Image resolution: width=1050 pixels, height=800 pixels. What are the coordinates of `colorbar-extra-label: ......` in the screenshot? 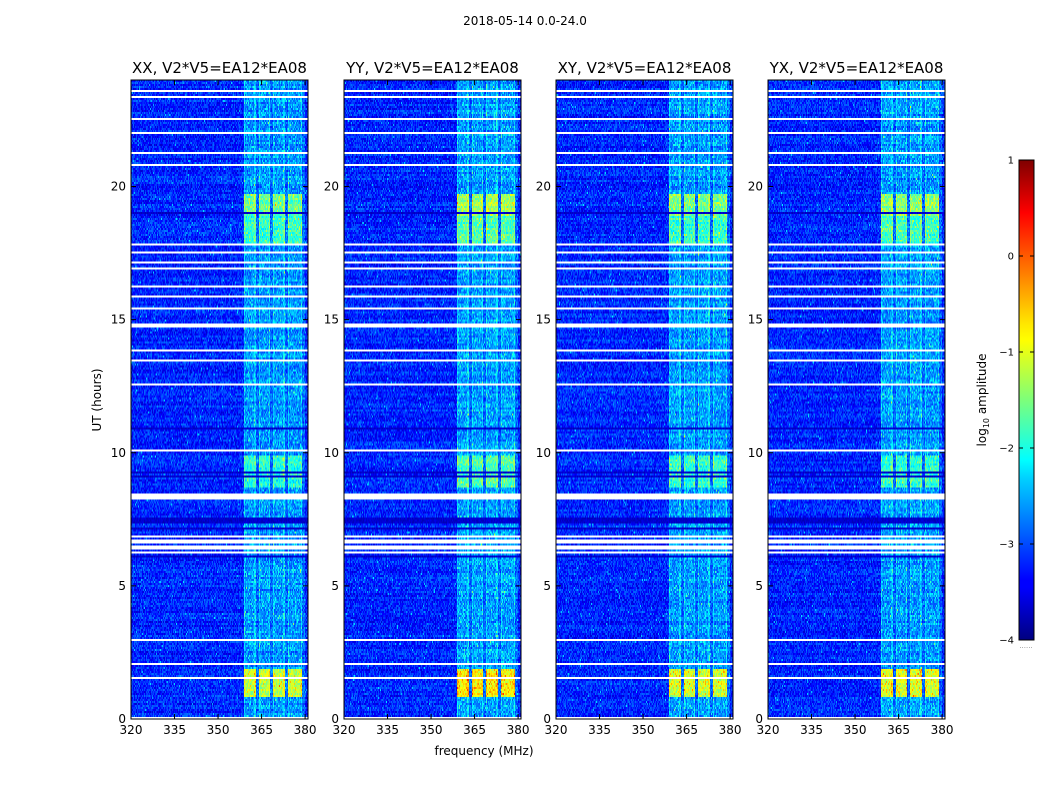 It's located at (1025, 646).